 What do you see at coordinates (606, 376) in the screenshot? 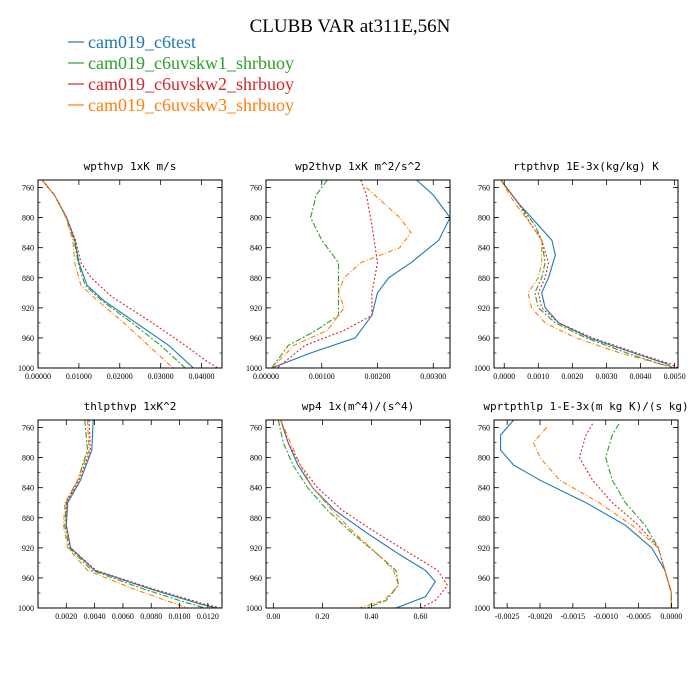
I see `x-tick-label: 0.0030` at bounding box center [606, 376].